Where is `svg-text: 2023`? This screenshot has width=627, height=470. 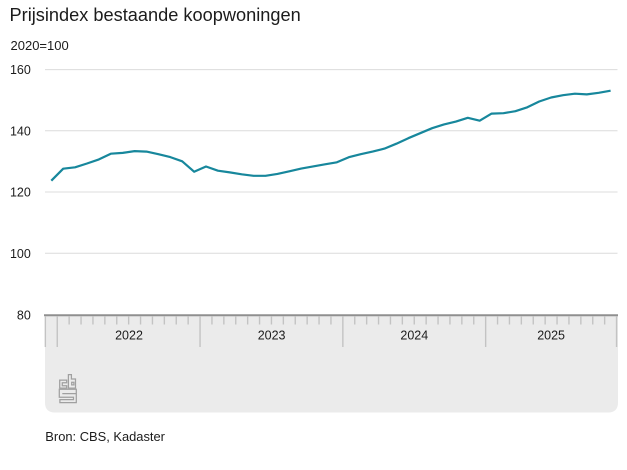
svg-text: 2023 is located at coordinates (272, 336).